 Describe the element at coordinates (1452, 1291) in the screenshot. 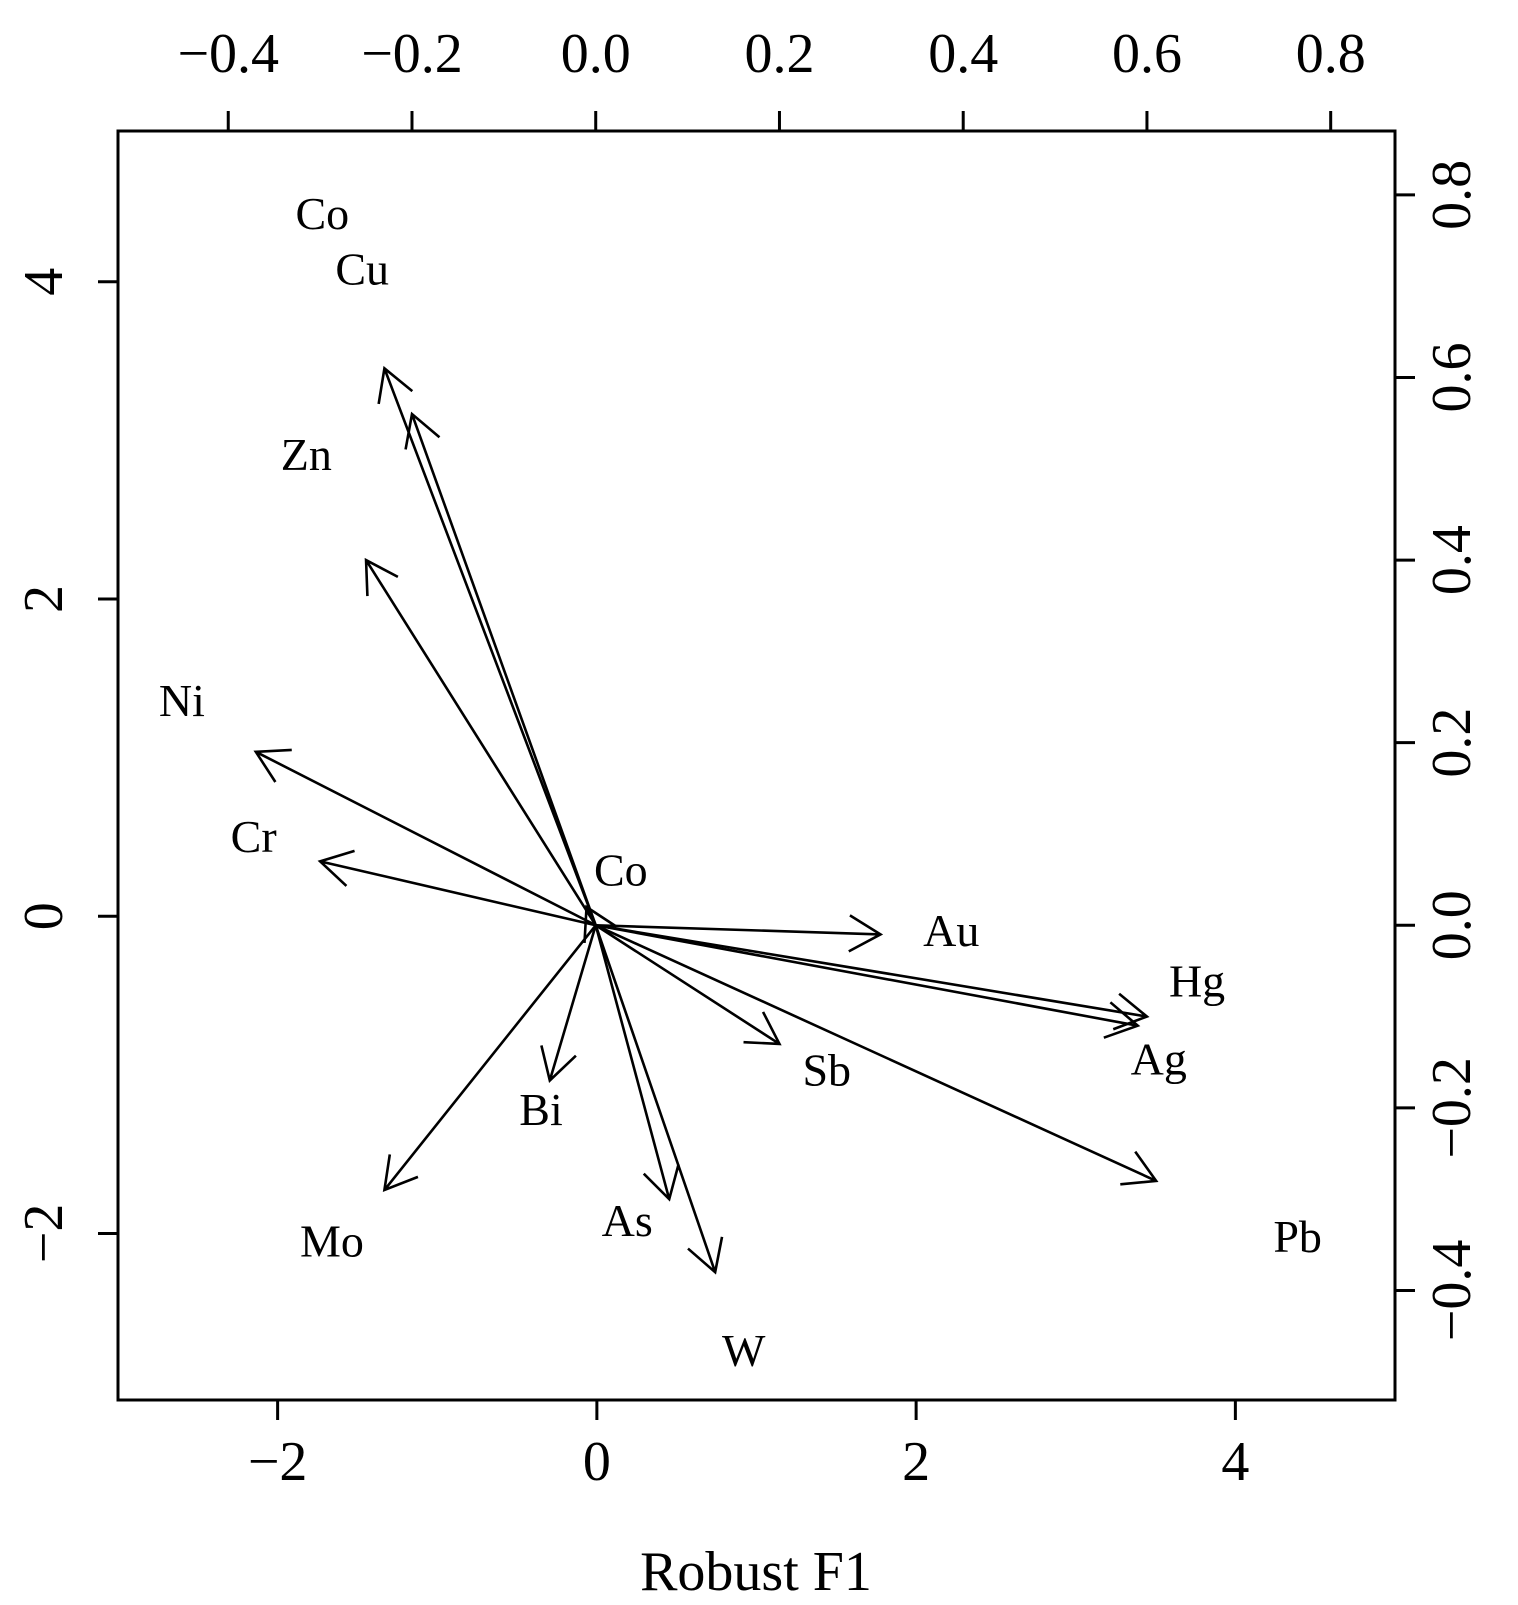

I see `right-tick-label: −0.4` at that location.